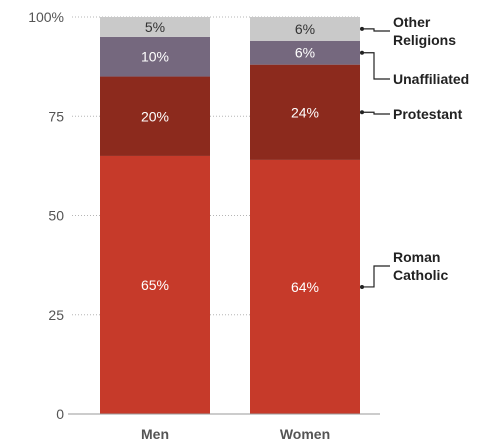  Describe the element at coordinates (60, 414) in the screenshot. I see `y-tick-label: 0` at that location.